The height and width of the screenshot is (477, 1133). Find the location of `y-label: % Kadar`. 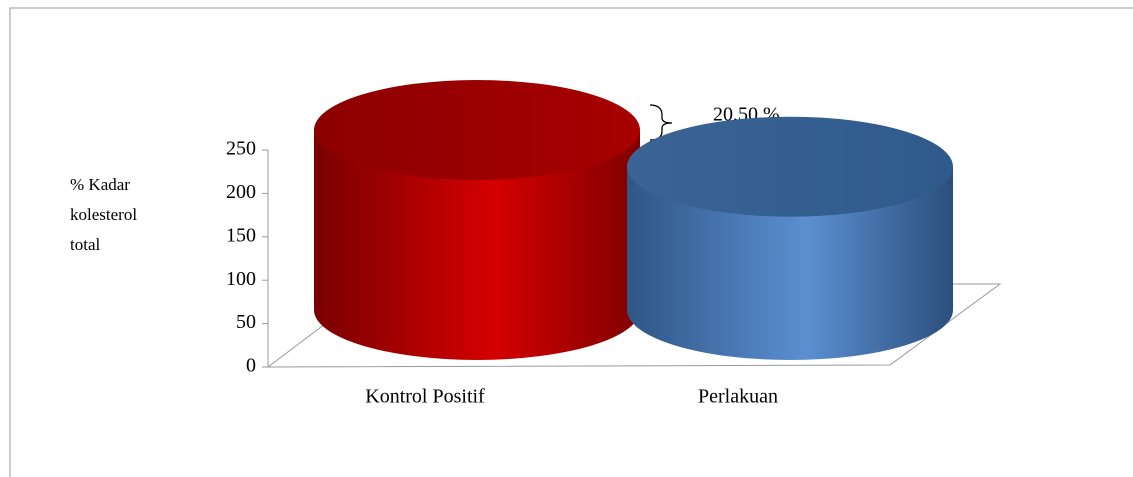

y-label: % Kadar is located at coordinates (100, 184).